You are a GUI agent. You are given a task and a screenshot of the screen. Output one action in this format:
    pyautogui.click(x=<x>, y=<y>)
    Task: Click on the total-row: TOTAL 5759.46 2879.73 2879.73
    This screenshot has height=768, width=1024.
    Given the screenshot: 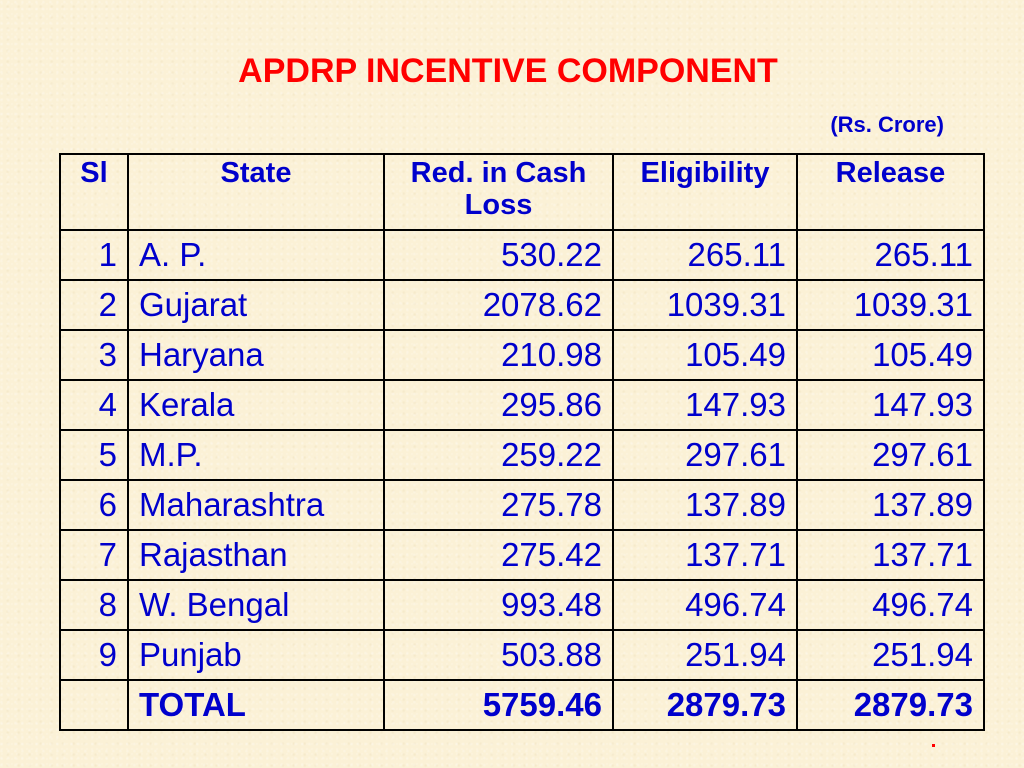 What is the action you would take?
    pyautogui.click(x=522, y=705)
    